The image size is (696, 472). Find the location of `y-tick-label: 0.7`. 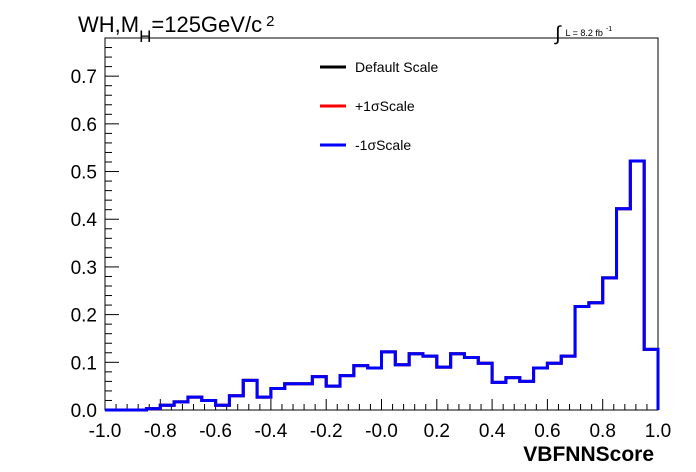

y-tick-label: 0.7 is located at coordinates (84, 77).